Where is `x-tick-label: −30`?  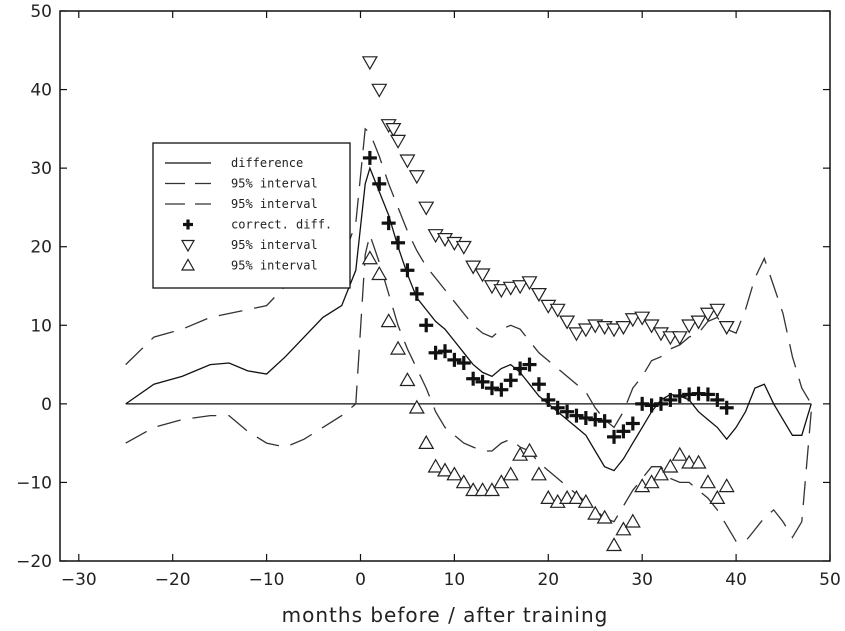
x-tick-label: −30 is located at coordinates (79, 580).